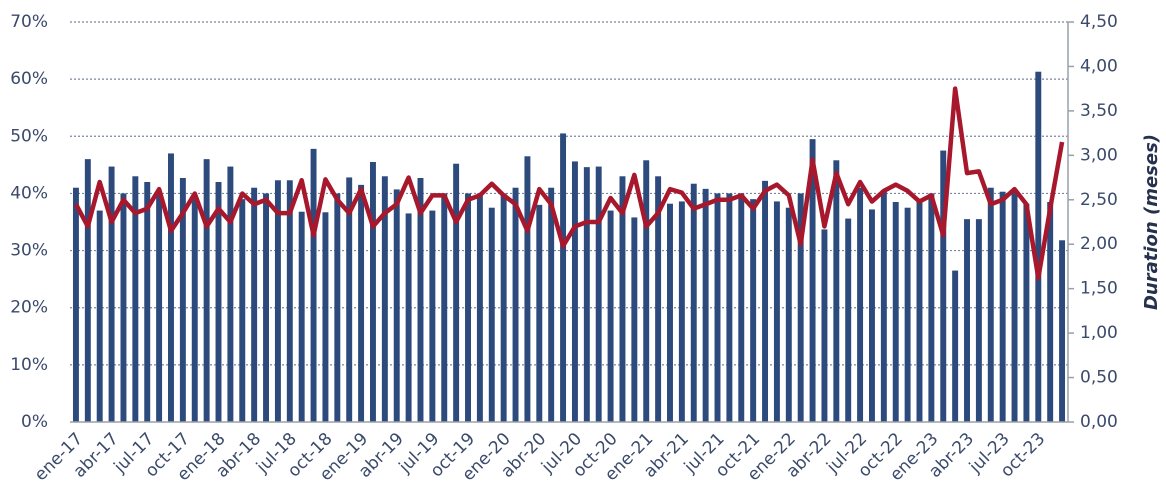  What do you see at coordinates (29, 136) in the screenshot?
I see `y-tick-label: 50%` at bounding box center [29, 136].